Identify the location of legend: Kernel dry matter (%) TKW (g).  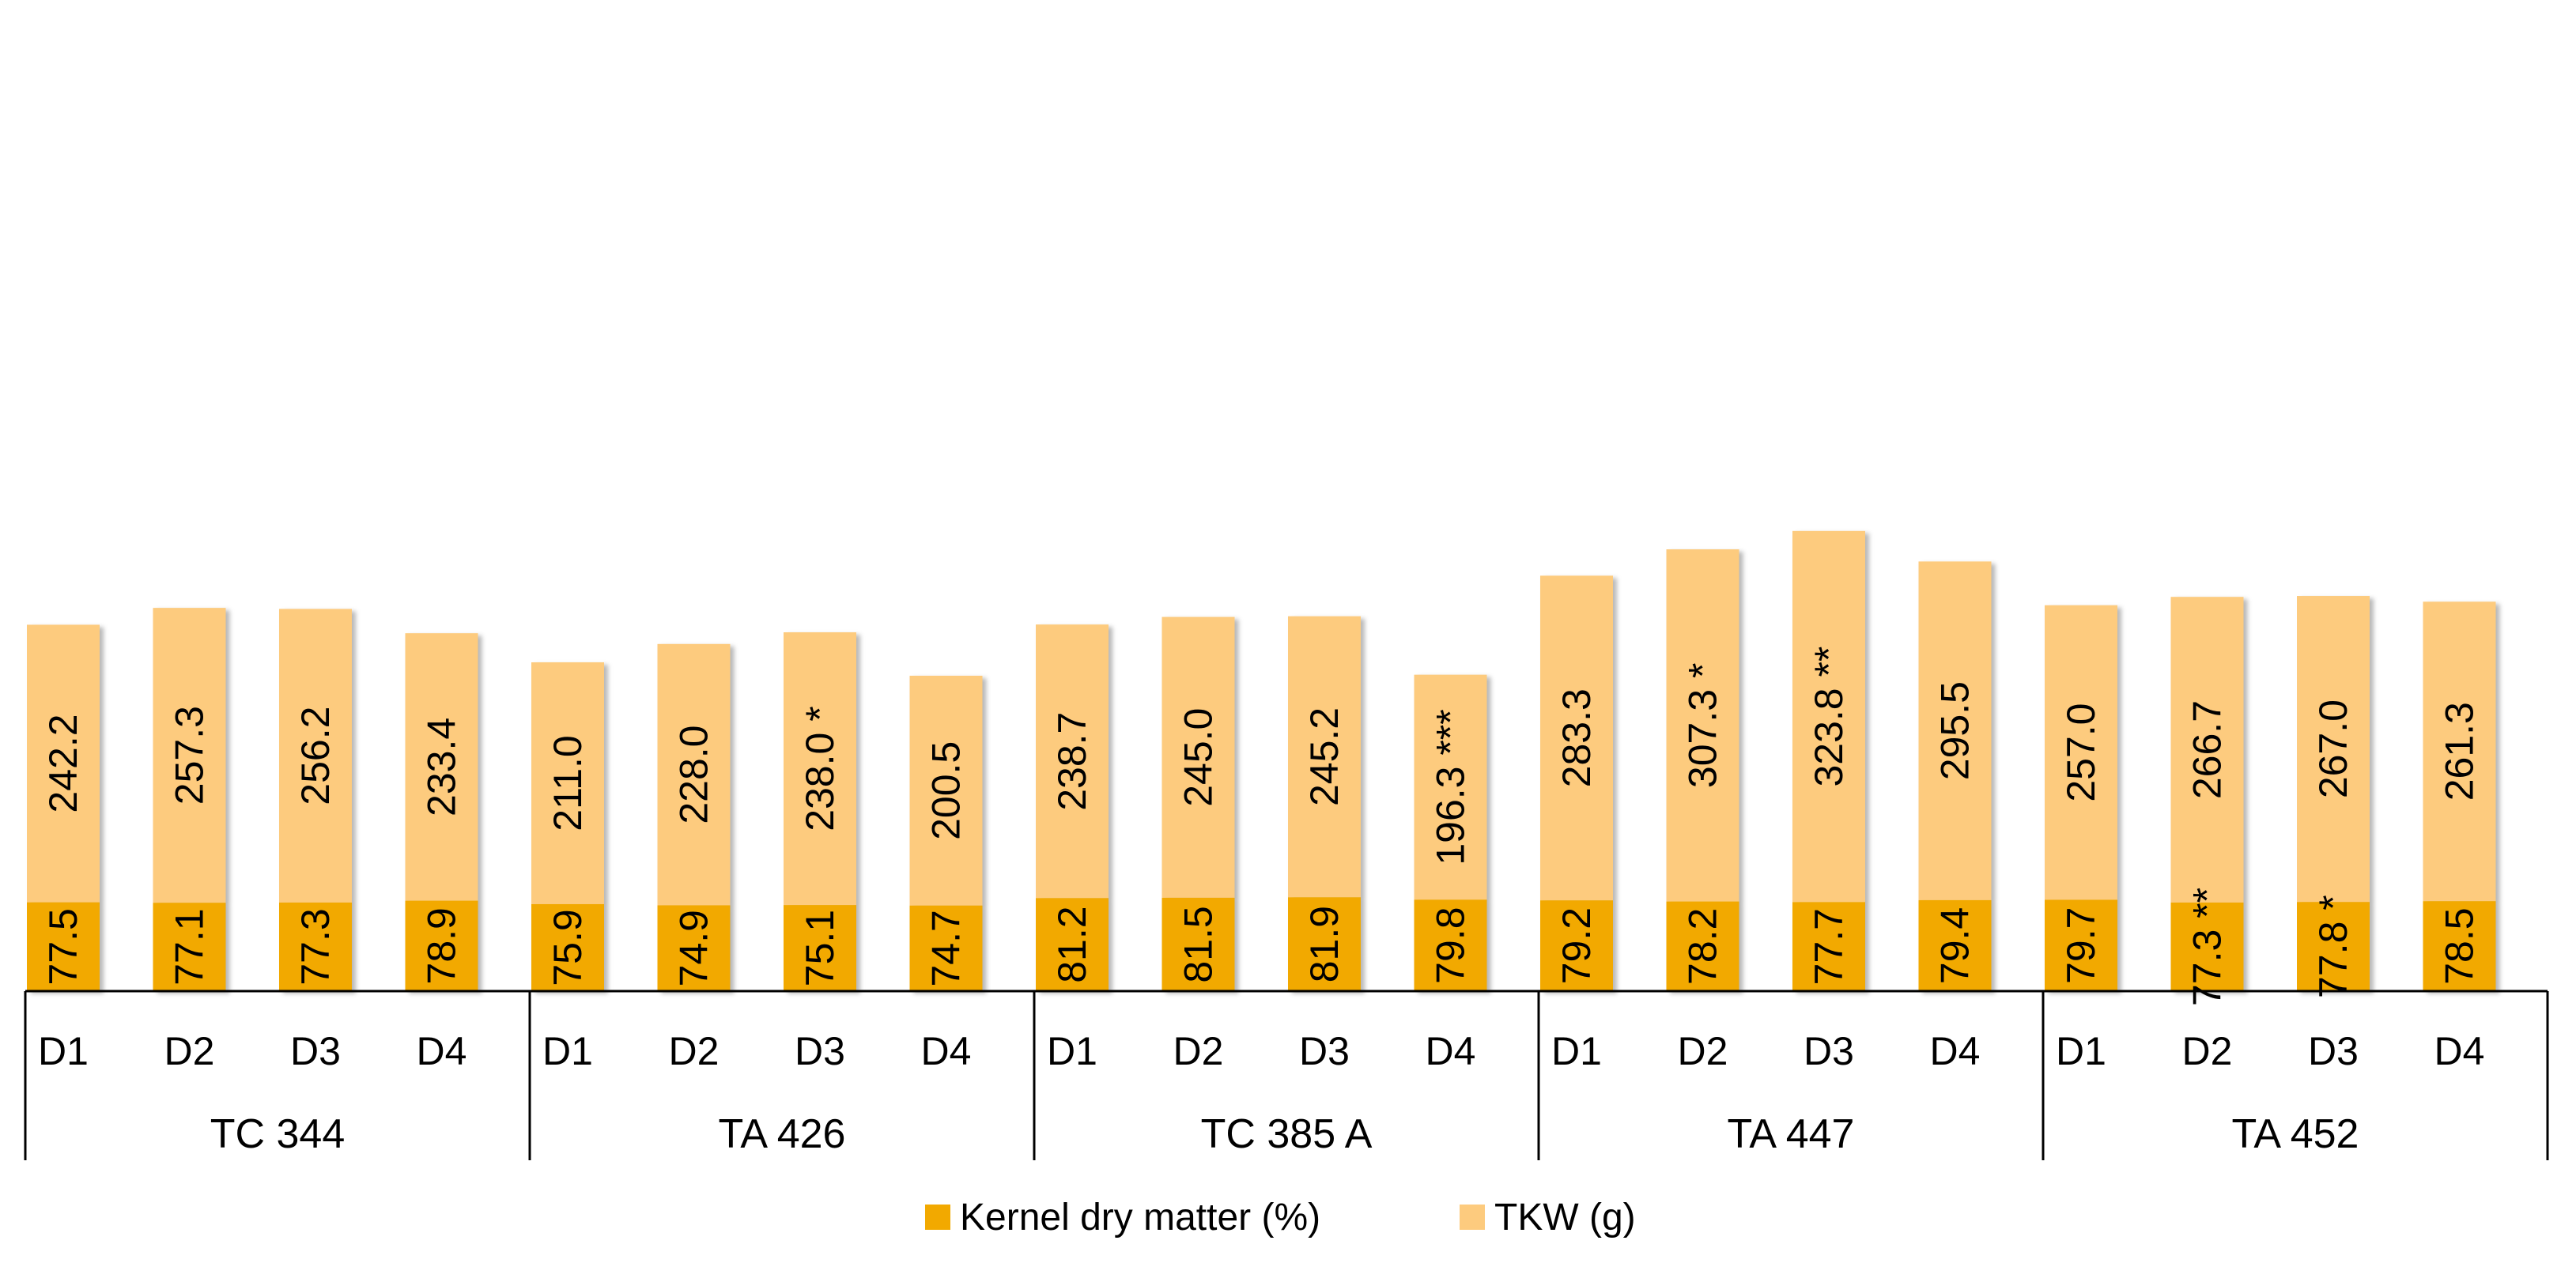
(1280, 1217).